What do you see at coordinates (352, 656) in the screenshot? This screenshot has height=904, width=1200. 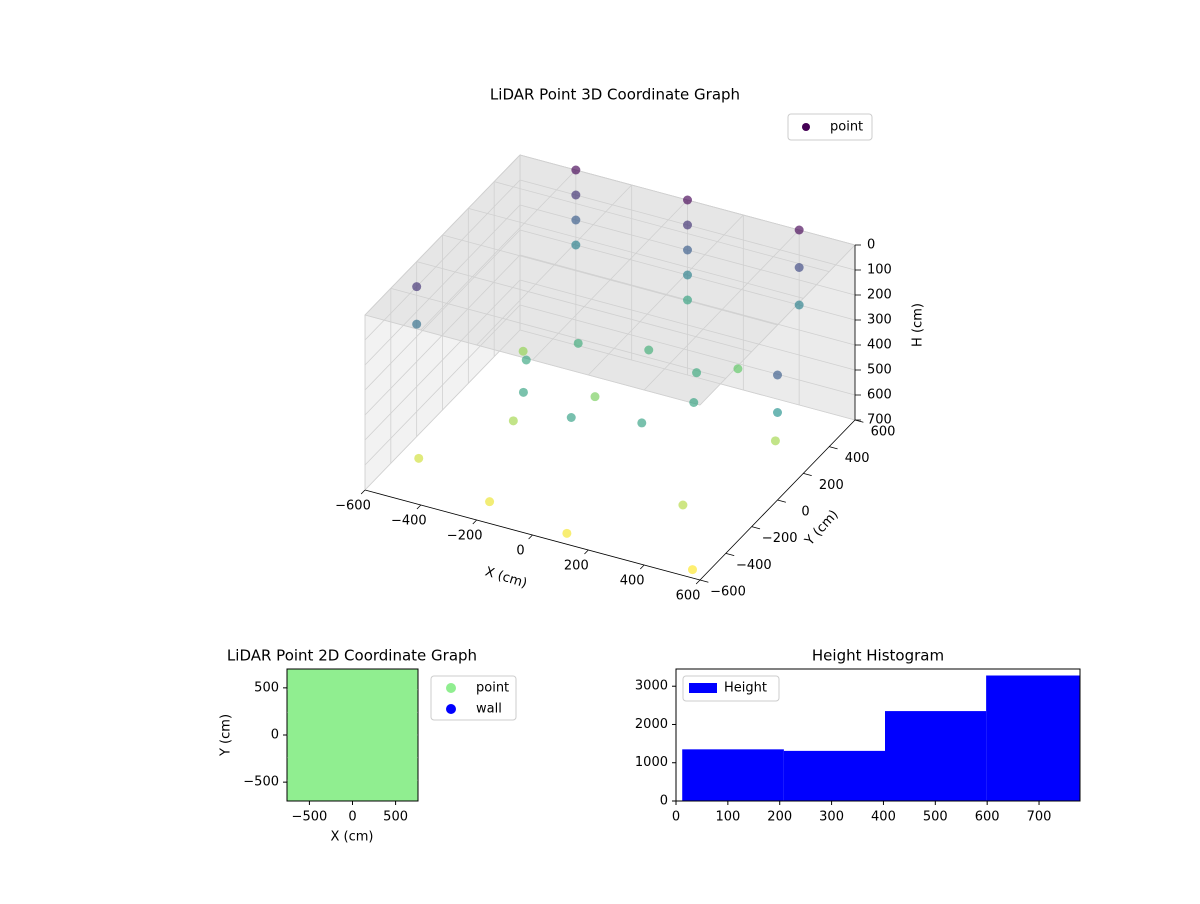 I see `chart-title: LiDAR Point 2D Coordinate Graph` at bounding box center [352, 656].